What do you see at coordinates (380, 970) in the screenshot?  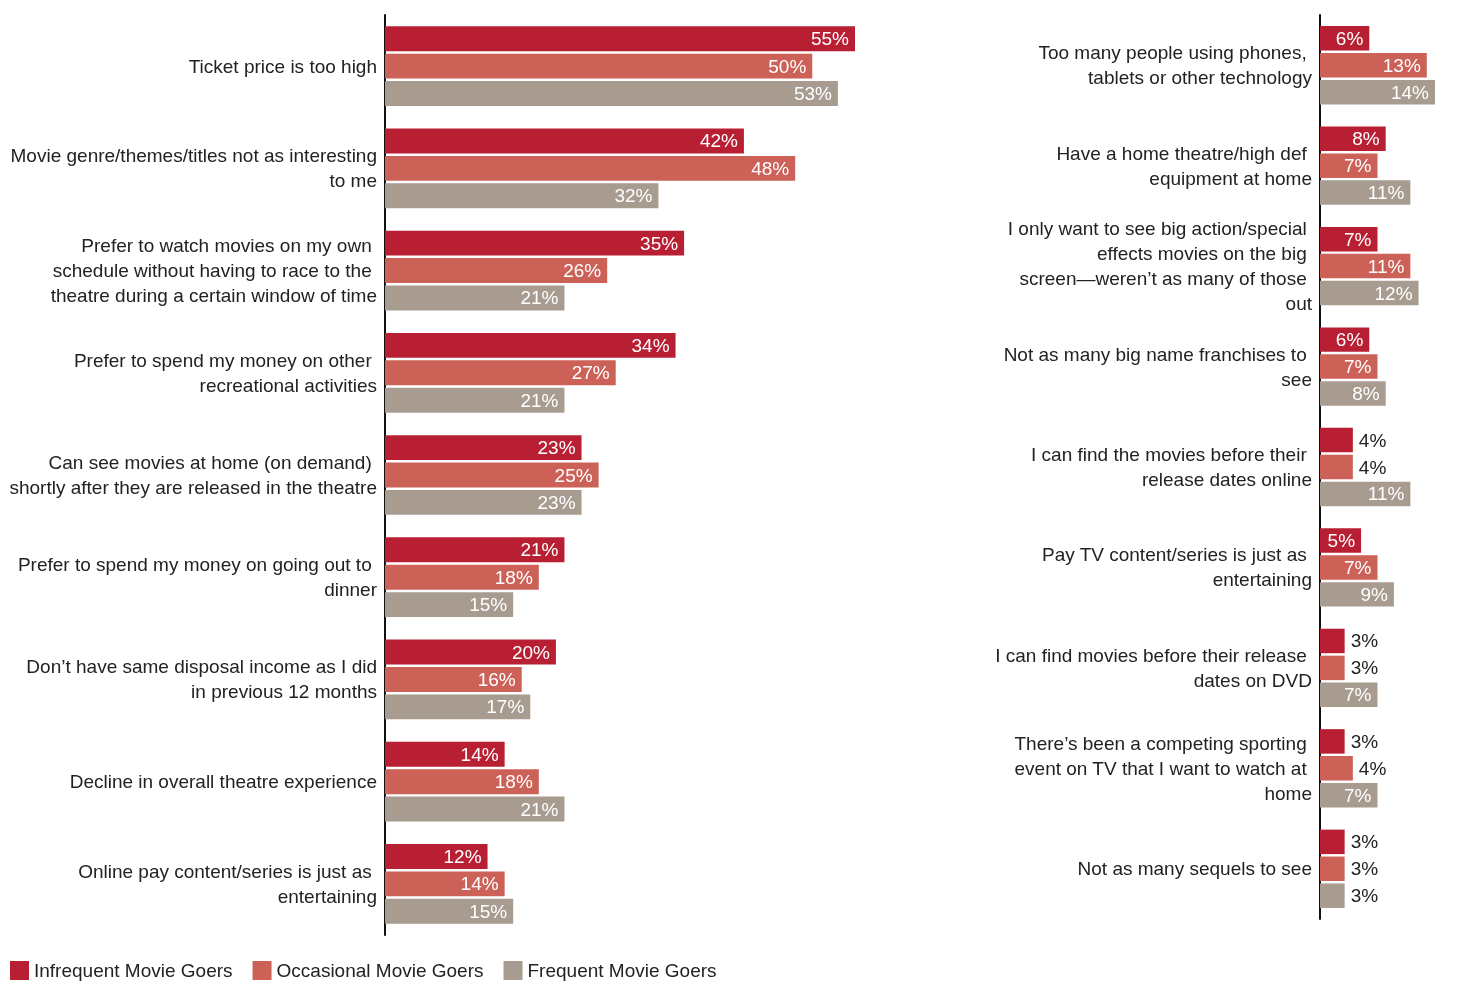 I see `legend-label: Occasional Movie Goers` at bounding box center [380, 970].